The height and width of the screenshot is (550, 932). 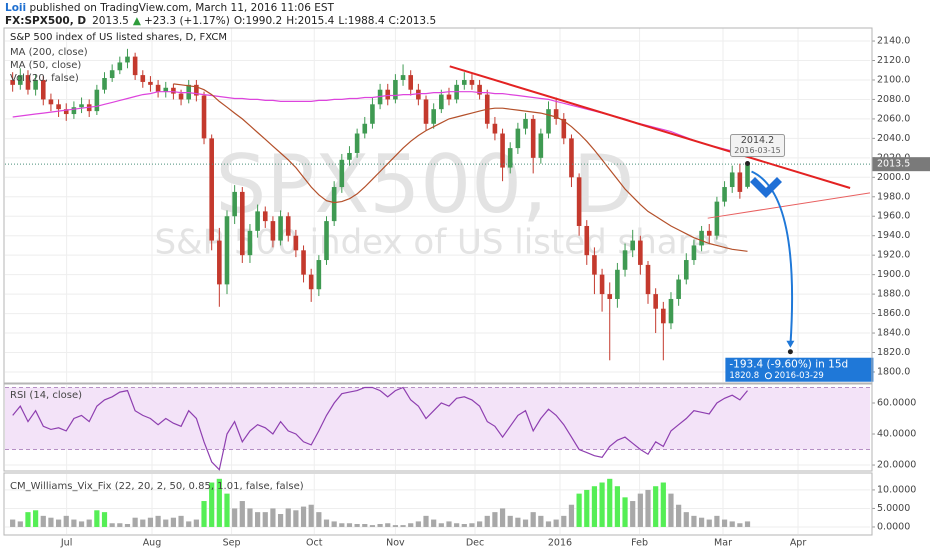 I want to click on last-price: 2013.5, so click(x=110, y=21).